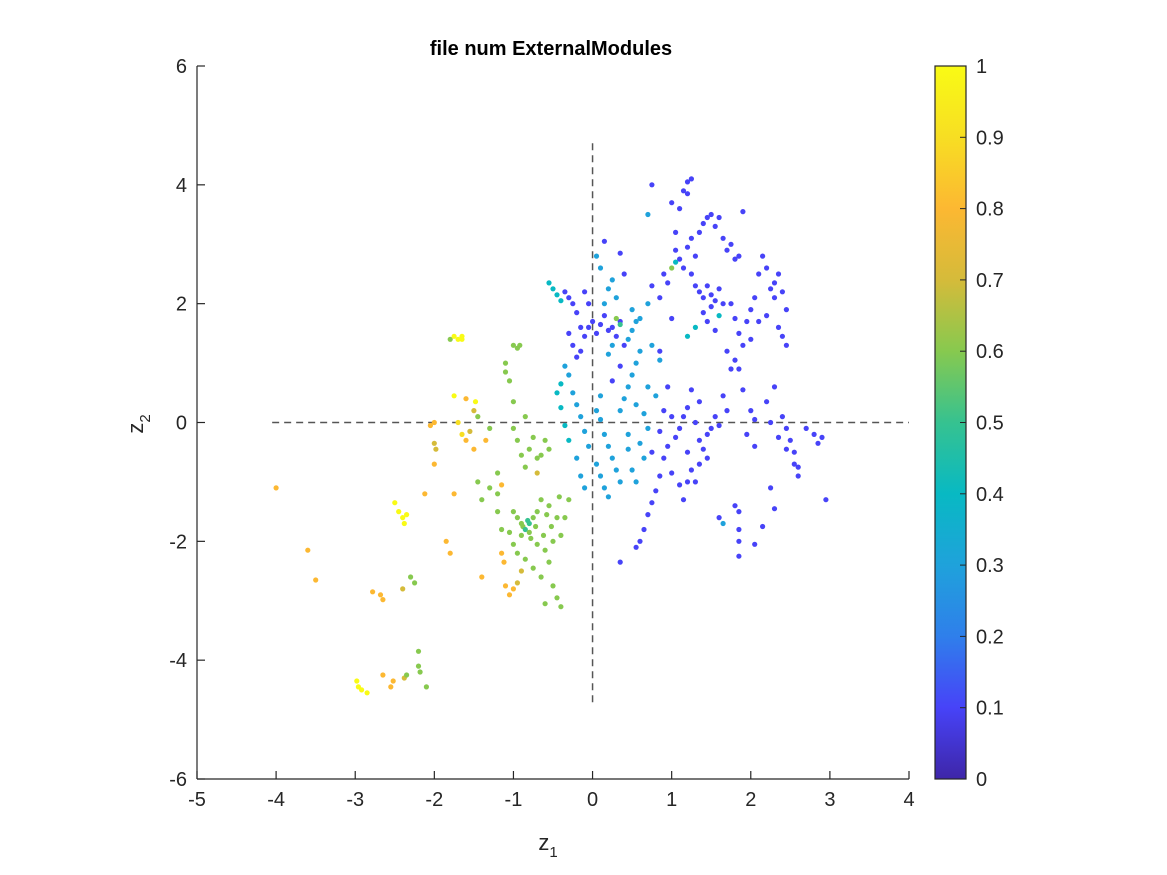 This screenshot has height=875, width=1167. What do you see at coordinates (990, 352) in the screenshot?
I see `colorbar-tick-label: 0.6` at bounding box center [990, 352].